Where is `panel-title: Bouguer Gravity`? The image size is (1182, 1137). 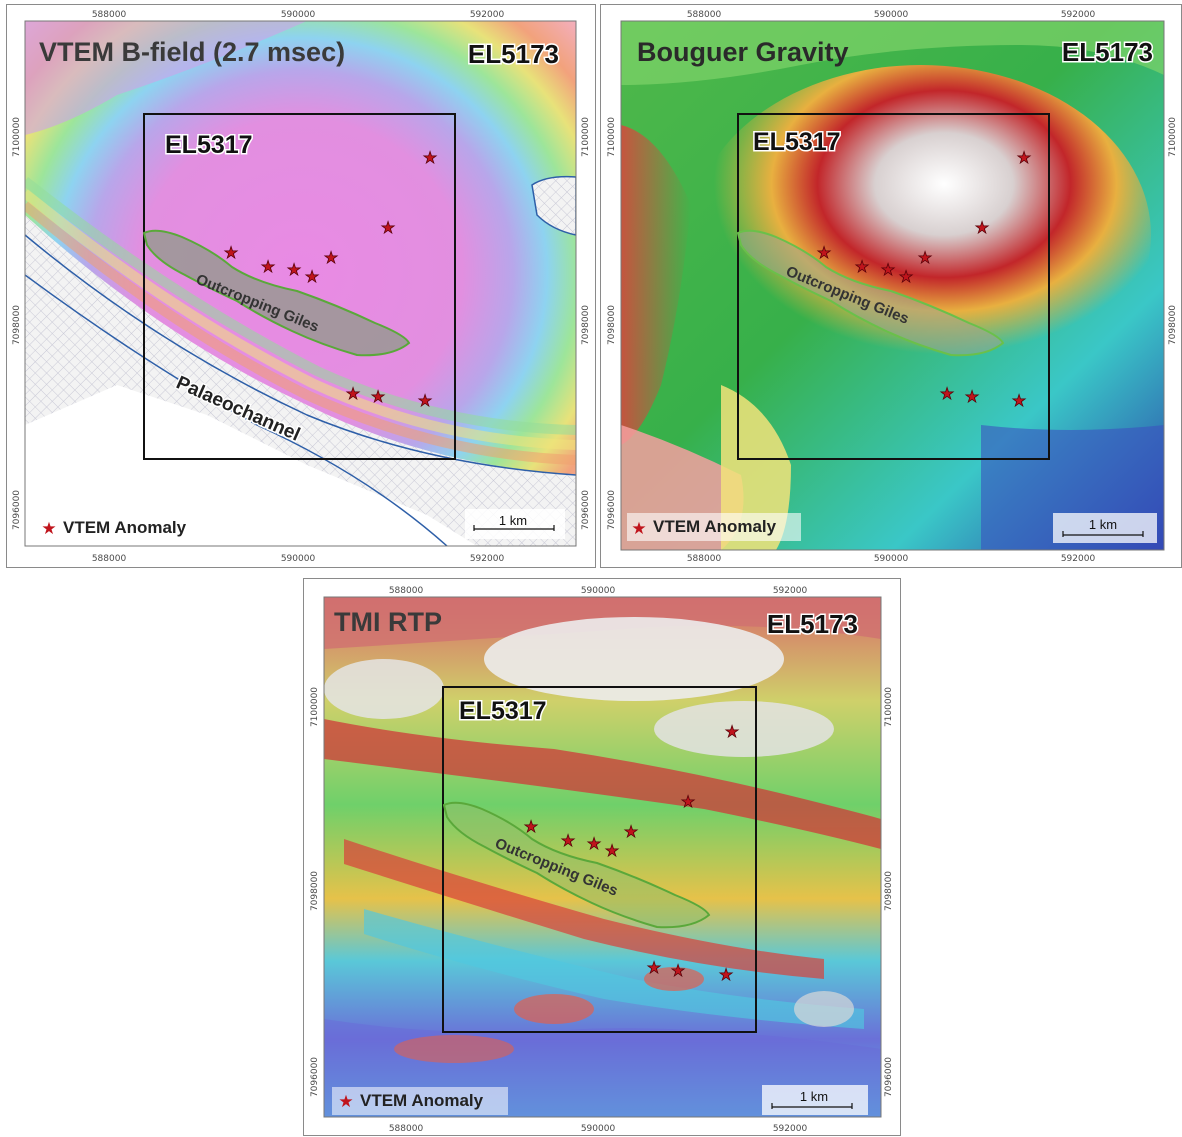
panel-title: Bouguer Gravity is located at coordinates (743, 52).